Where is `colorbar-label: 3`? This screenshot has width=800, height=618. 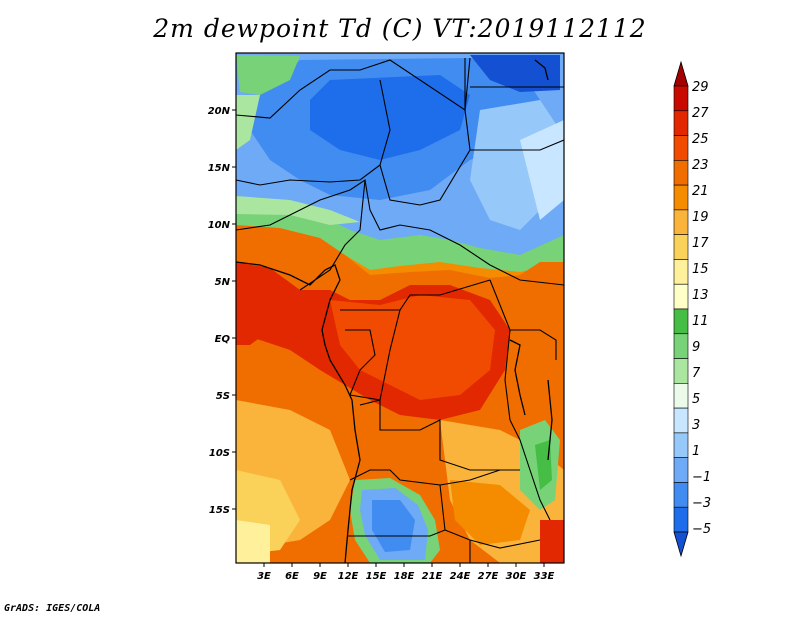 colorbar-label: 3 is located at coordinates (696, 425).